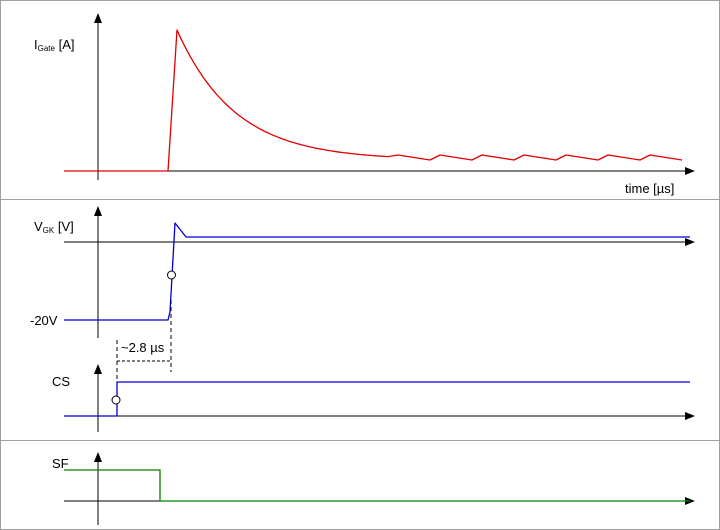  What do you see at coordinates (377, 399) in the screenshot?
I see `cs-waveform` at bounding box center [377, 399].